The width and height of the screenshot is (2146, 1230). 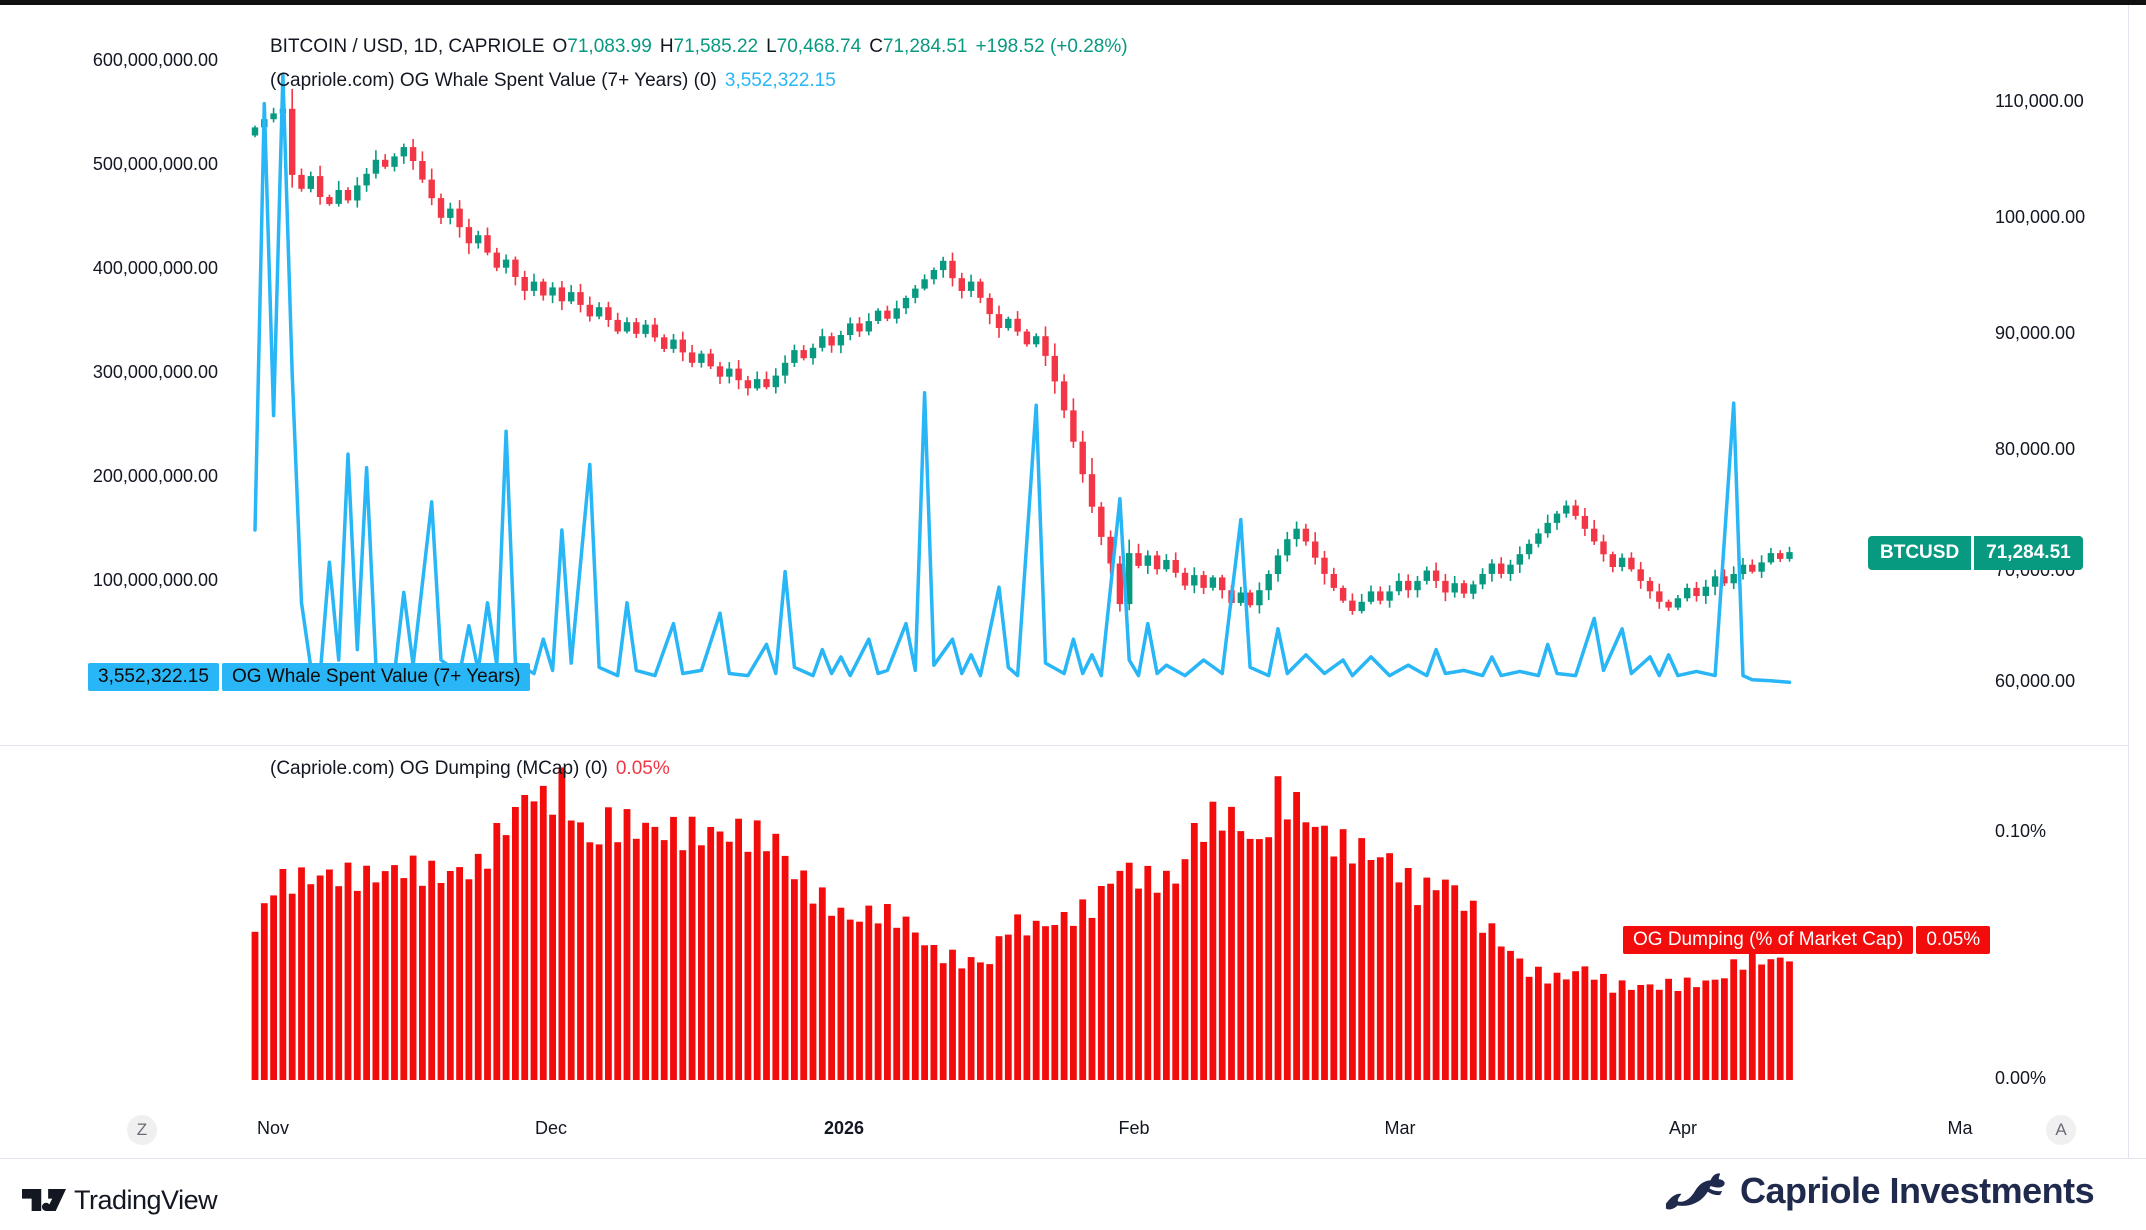 I want to click on right-axis-tick: 90,000.00, so click(x=2035, y=333).